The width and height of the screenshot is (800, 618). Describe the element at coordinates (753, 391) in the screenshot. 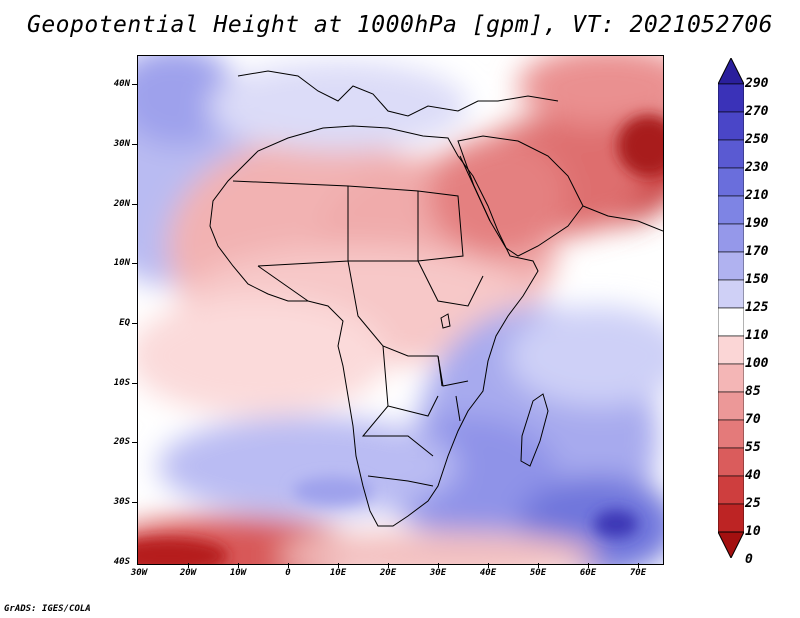

I see `colorbar-label: 85` at that location.